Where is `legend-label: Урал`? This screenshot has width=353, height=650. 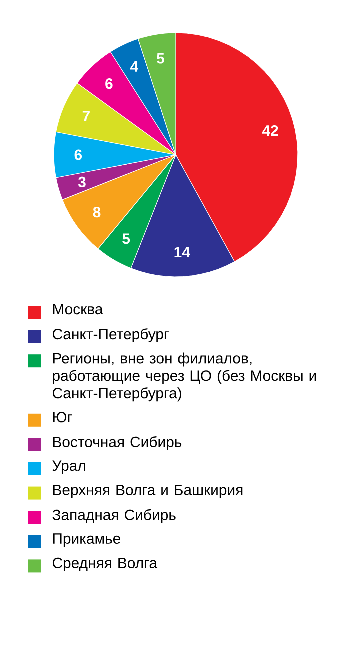
legend-label: Урал is located at coordinates (69, 467).